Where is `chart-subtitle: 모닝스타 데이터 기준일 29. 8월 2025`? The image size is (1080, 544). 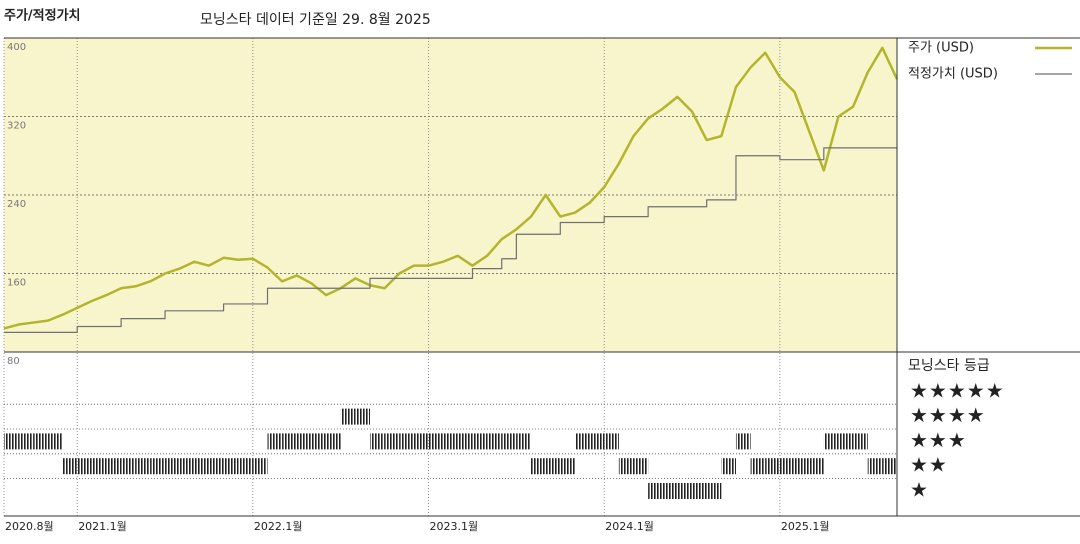
chart-subtitle: 모닝스타 데이터 기준일 29. 8월 2025 is located at coordinates (315, 20).